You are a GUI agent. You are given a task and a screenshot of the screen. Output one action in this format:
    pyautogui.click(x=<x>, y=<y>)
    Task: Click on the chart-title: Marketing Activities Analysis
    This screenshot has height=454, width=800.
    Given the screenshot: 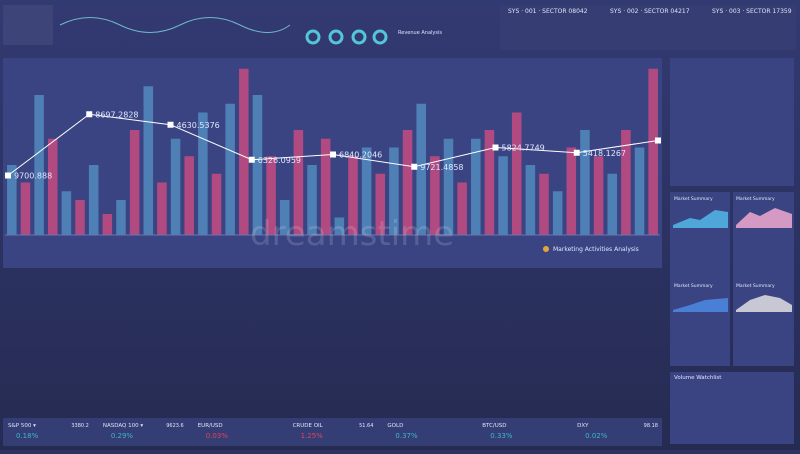 What is the action you would take?
    pyautogui.click(x=596, y=249)
    